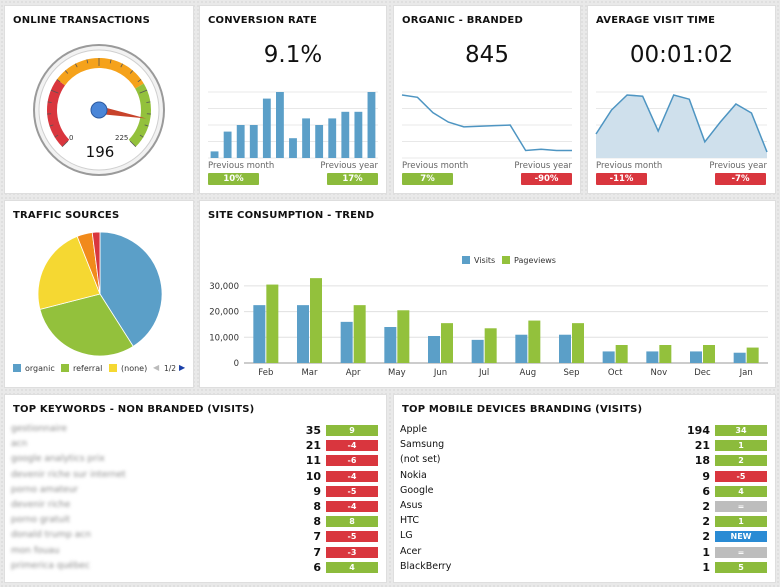  What do you see at coordinates (584, 521) in the screenshot?
I see `list-row: HTC 2 1` at bounding box center [584, 521].